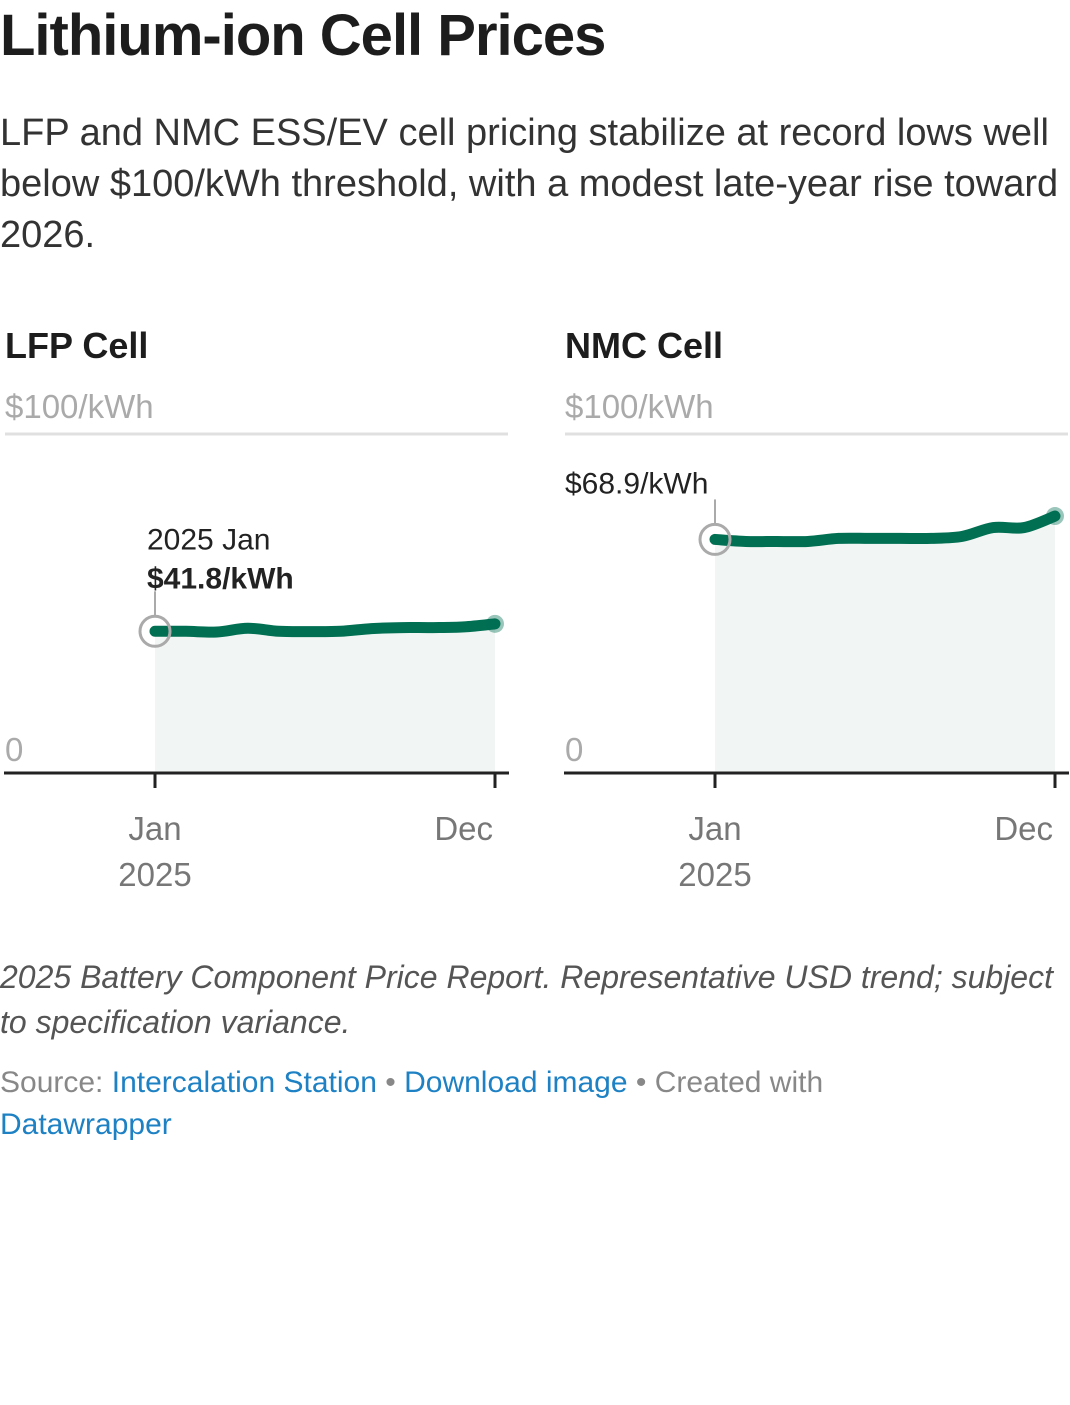 This screenshot has height=1405, width=1070. Describe the element at coordinates (725, 1082) in the screenshot. I see `created-with: • Created with` at that location.